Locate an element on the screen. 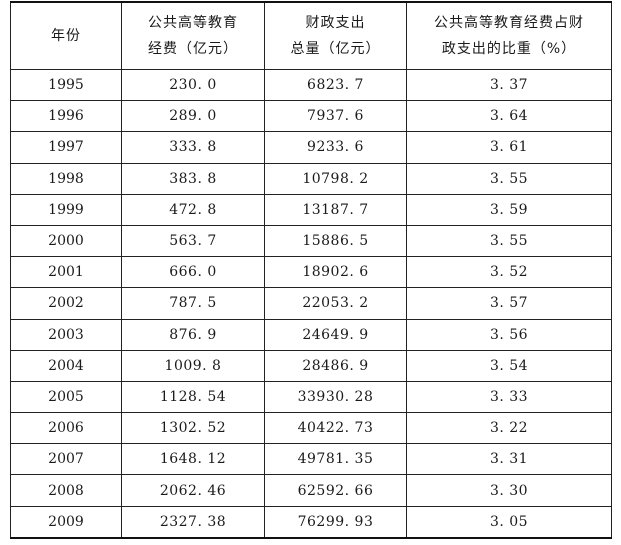 The height and width of the screenshot is (545, 621). header-year-line-1: 年份 is located at coordinates (66, 36).